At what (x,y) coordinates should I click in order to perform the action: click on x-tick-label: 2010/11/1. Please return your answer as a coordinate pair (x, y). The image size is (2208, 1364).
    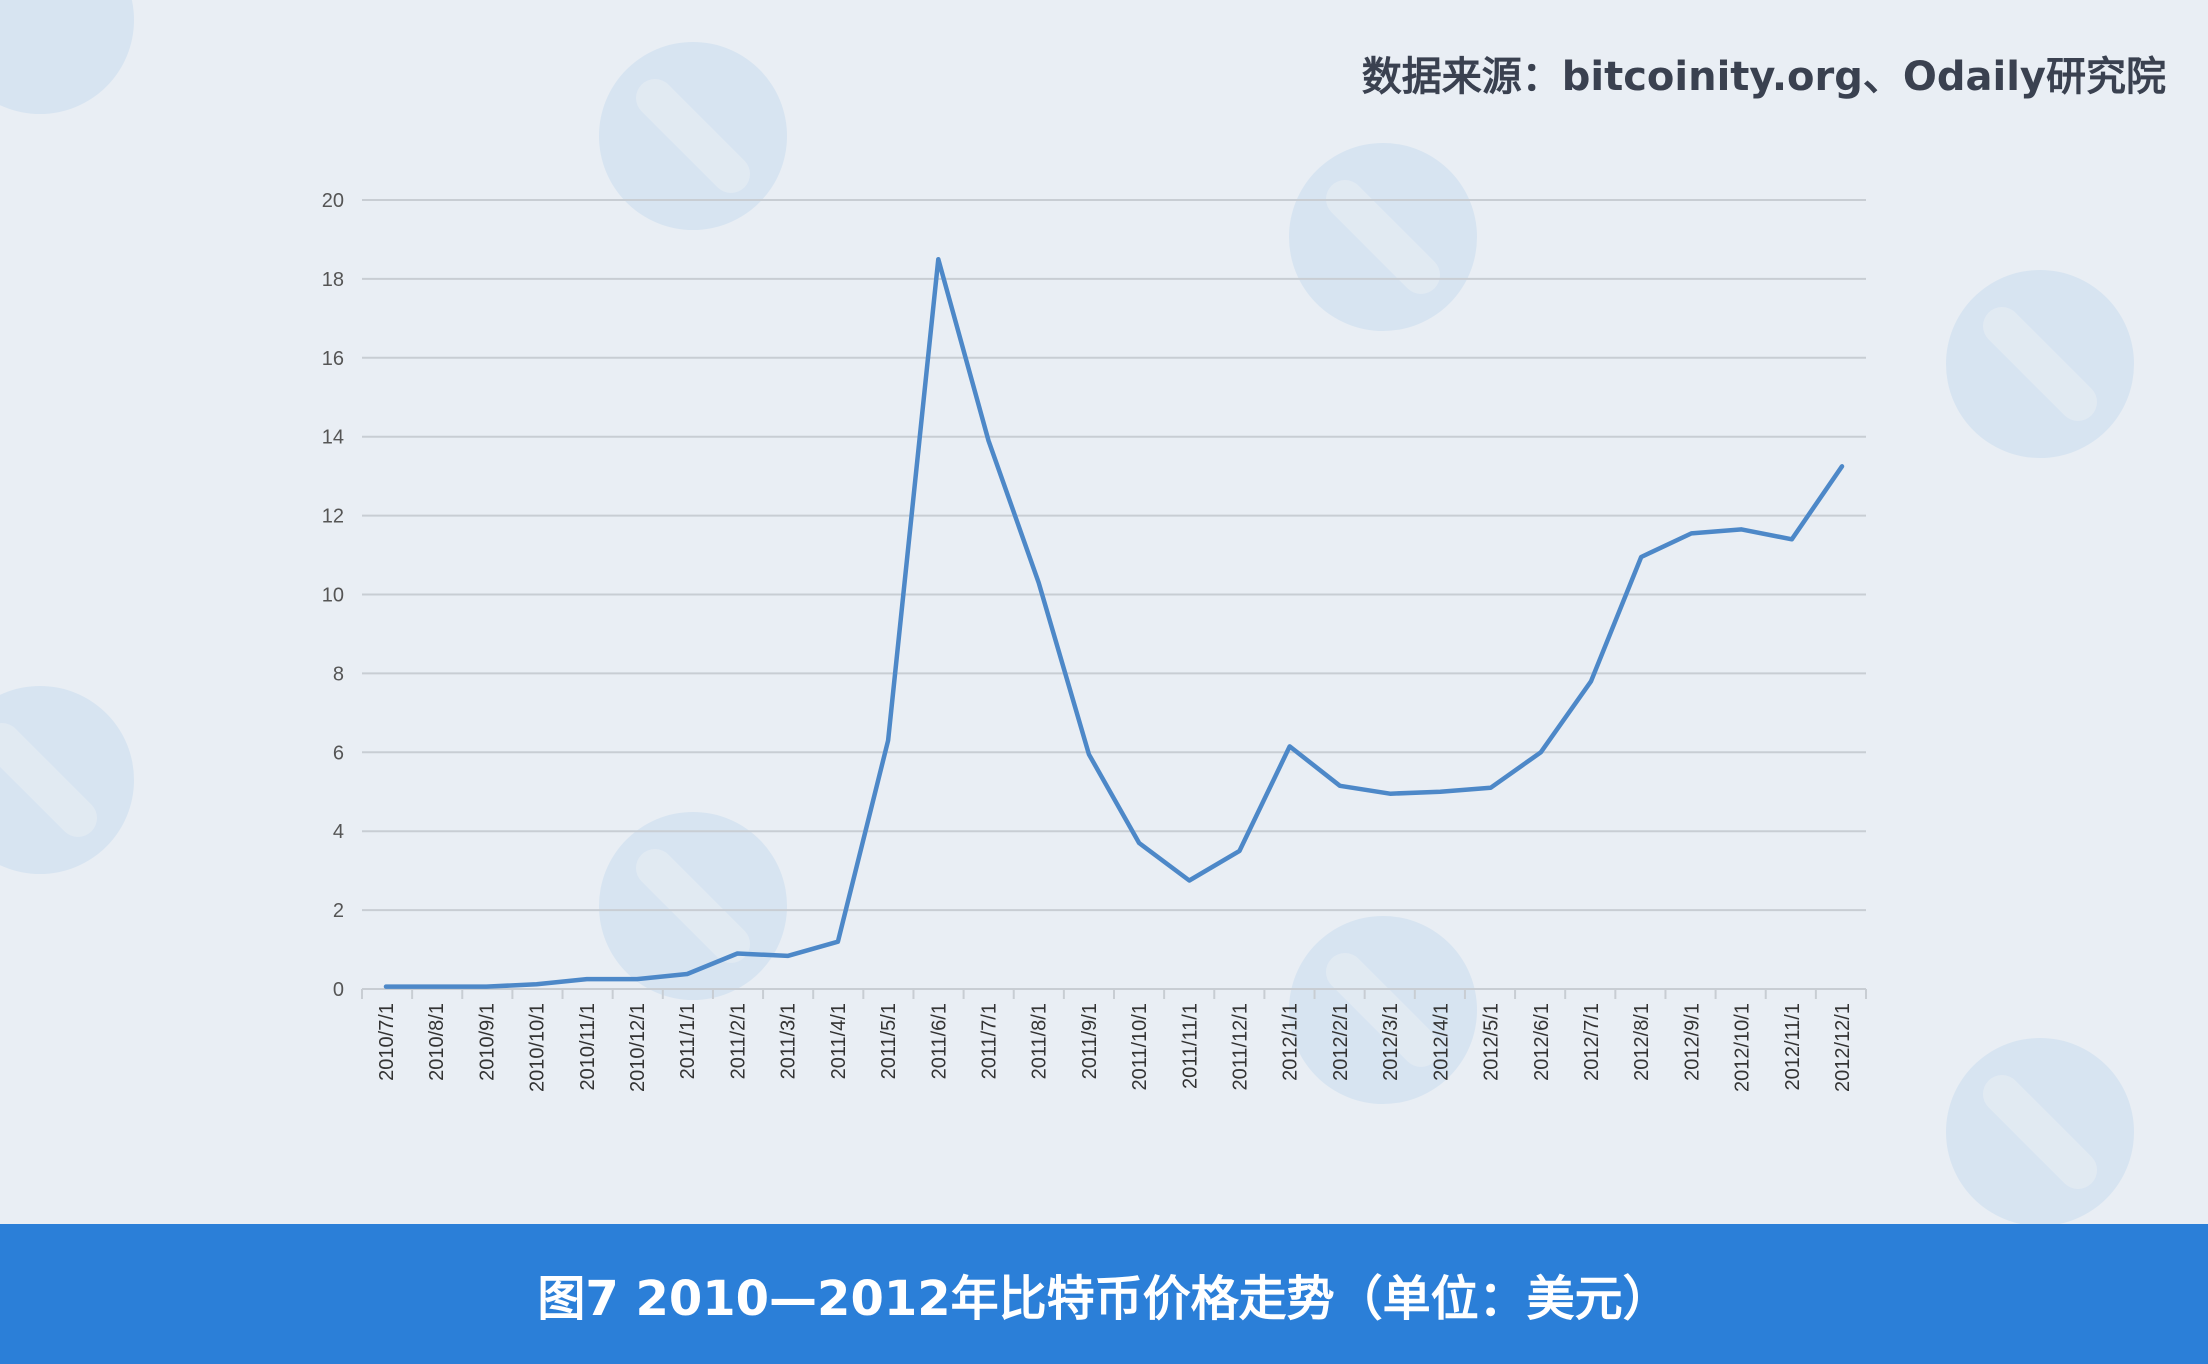
    Looking at the image, I should click on (588, 1047).